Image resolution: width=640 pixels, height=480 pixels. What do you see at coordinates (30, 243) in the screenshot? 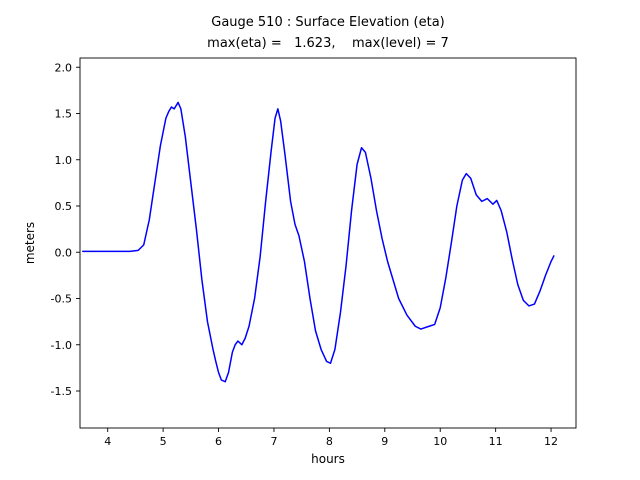
I see `y-axis-label: meters` at bounding box center [30, 243].